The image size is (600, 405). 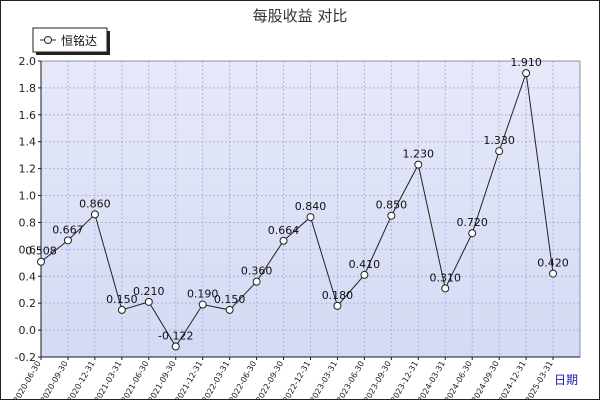 What do you see at coordinates (28, 115) in the screenshot?
I see `y-tick-label: 1.6` at bounding box center [28, 115].